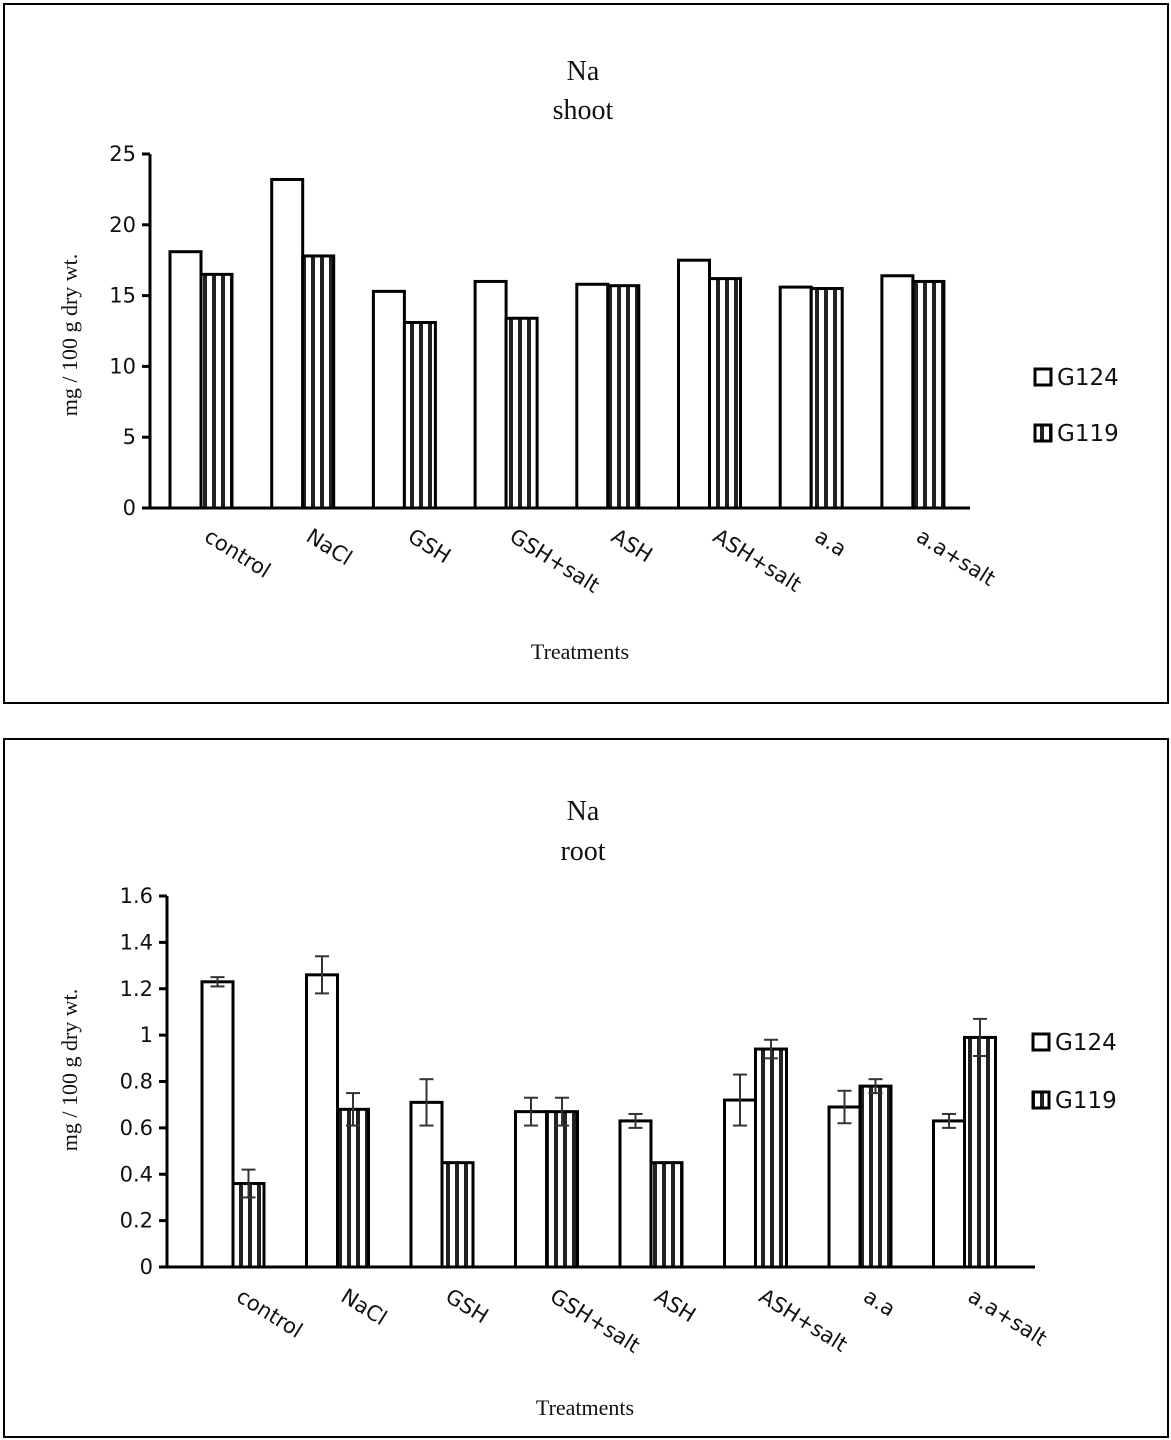  Describe the element at coordinates (122, 366) in the screenshot. I see `y-tick-label: 10` at that location.